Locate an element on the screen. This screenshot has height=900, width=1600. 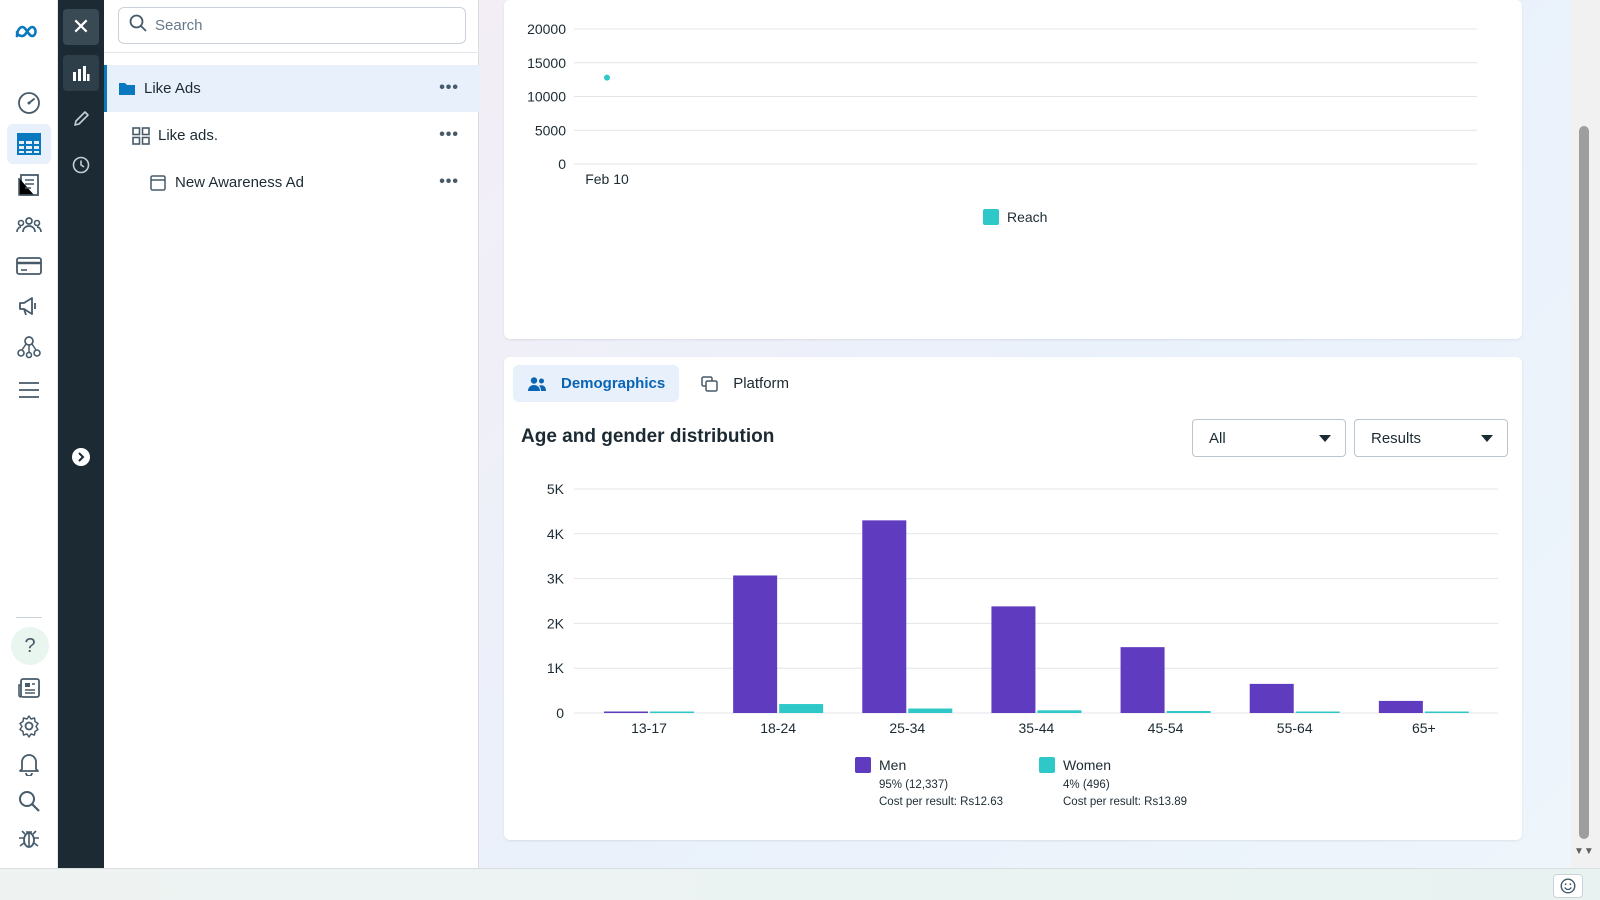
scroll-down-arrow-icon: ▼▼ is located at coordinates (1584, 851).